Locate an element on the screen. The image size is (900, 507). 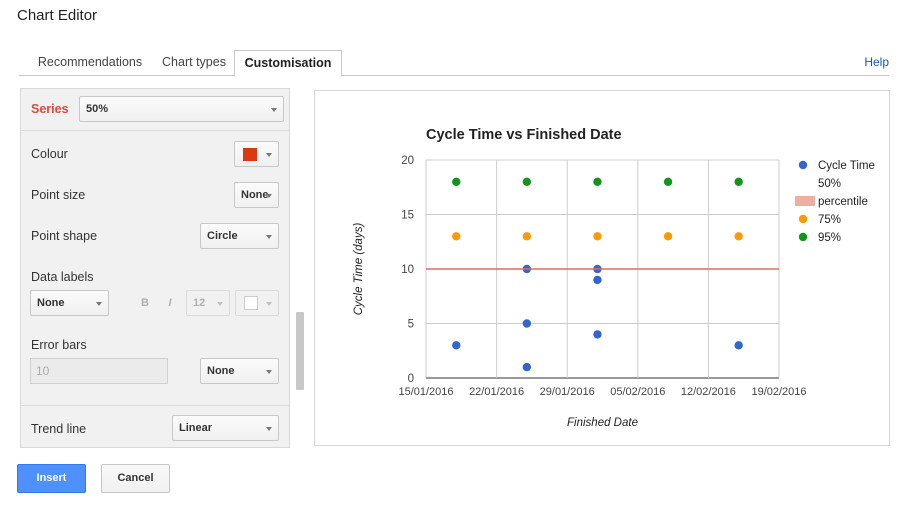
point-shape-select: Circle is located at coordinates (239, 236).